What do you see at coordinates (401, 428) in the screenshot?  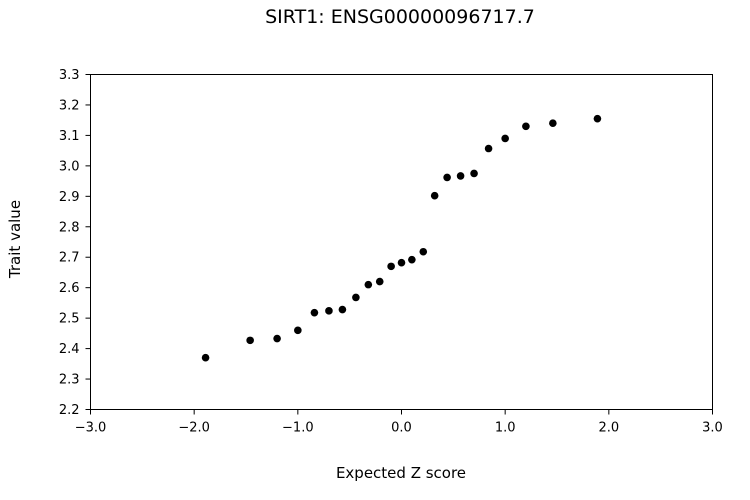 I see `x-tick-label: 0.0` at bounding box center [401, 428].